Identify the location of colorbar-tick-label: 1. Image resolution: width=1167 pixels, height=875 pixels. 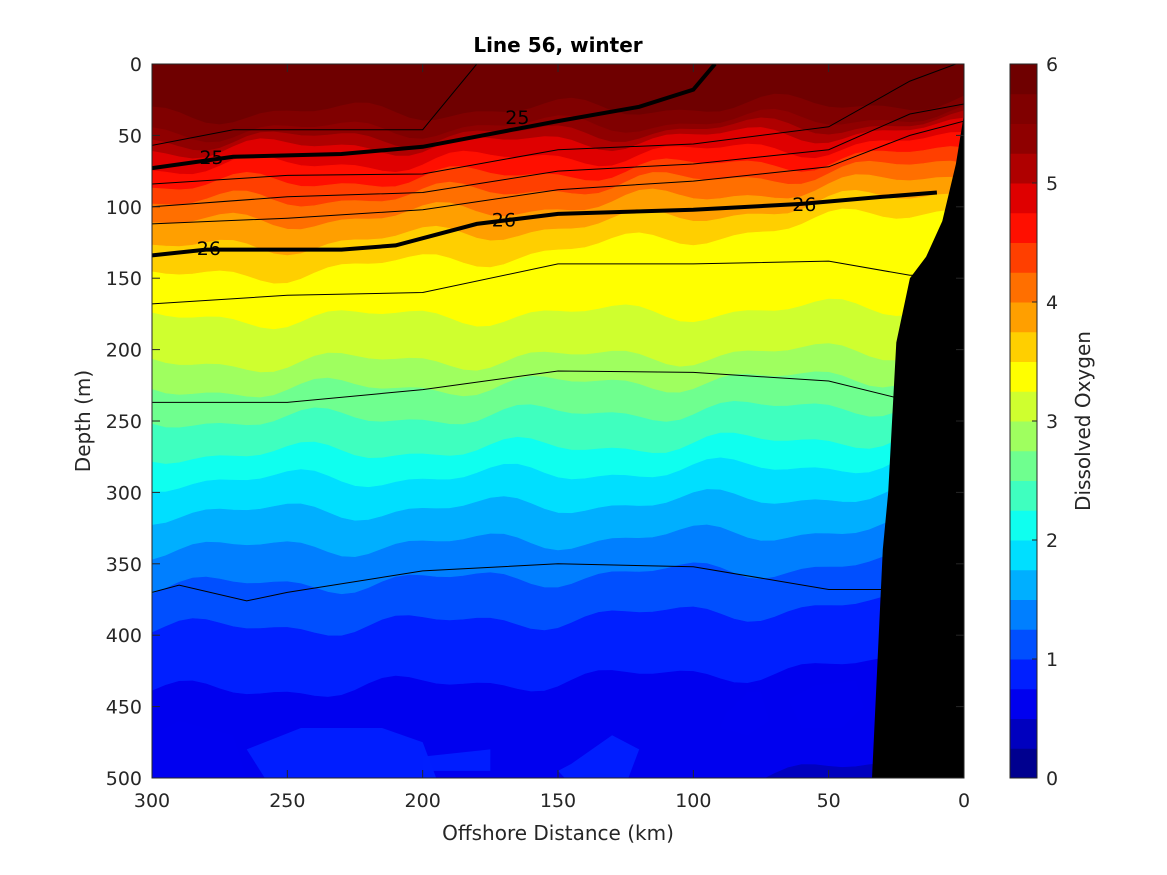
(1052, 660).